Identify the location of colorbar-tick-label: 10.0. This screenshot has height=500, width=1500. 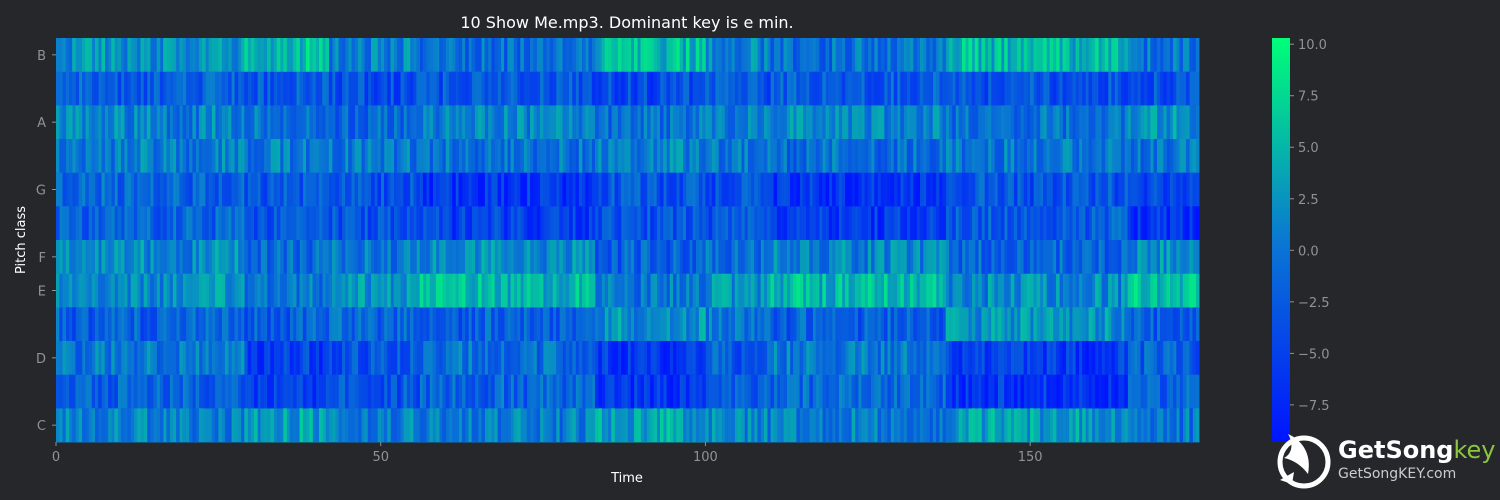
(1312, 45).